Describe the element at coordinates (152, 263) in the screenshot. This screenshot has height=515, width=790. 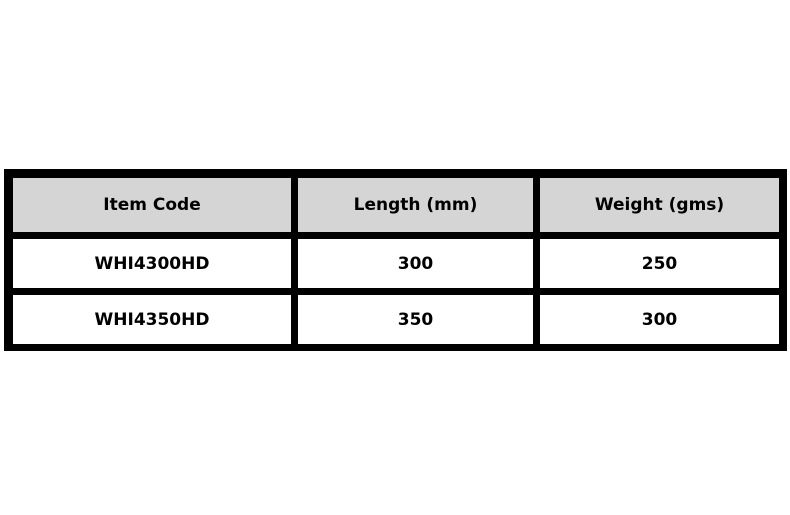
I see `row1-item-code: WHI4300HD` at that location.